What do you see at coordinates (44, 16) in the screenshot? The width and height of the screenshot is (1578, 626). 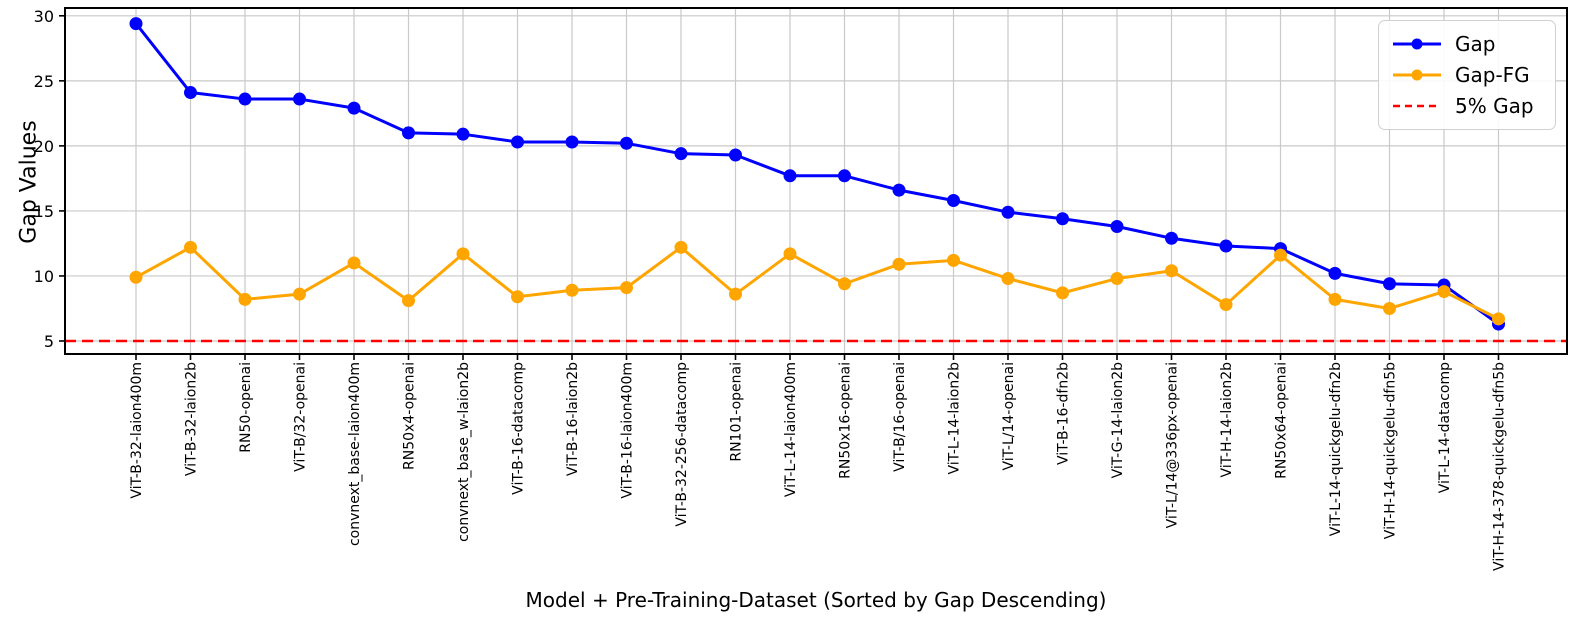 I see `y-tick-label: 30` at bounding box center [44, 16].